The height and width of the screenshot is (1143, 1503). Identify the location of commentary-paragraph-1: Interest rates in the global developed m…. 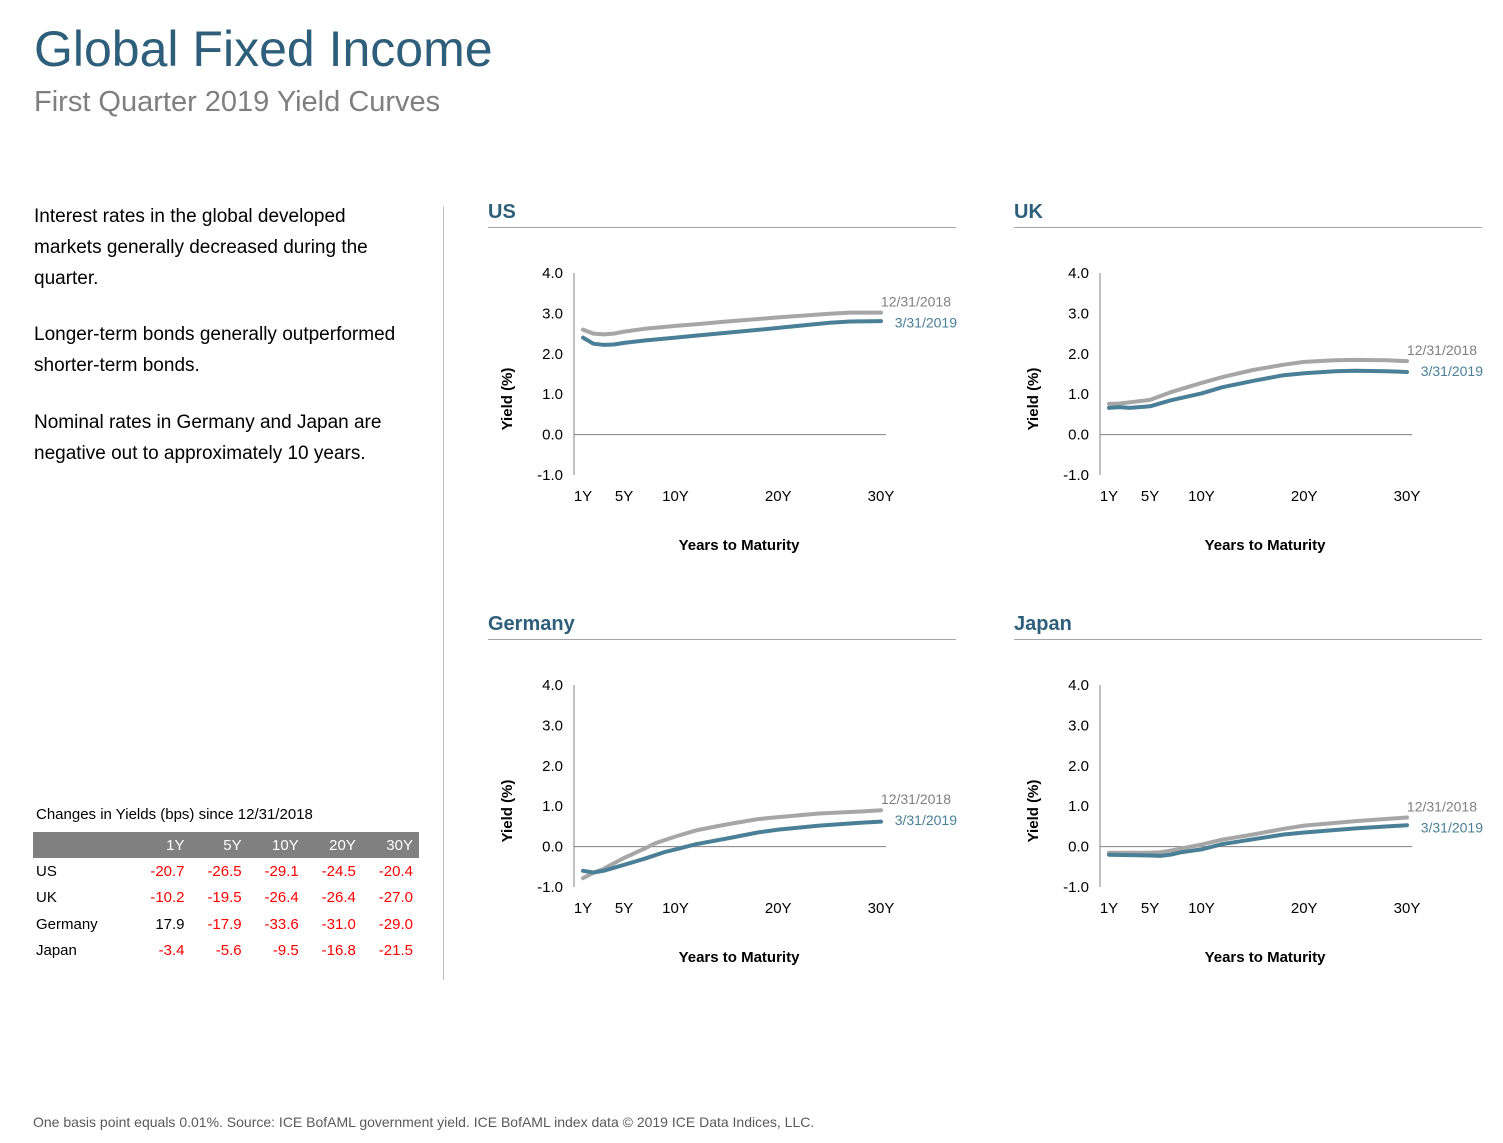
(201, 247).